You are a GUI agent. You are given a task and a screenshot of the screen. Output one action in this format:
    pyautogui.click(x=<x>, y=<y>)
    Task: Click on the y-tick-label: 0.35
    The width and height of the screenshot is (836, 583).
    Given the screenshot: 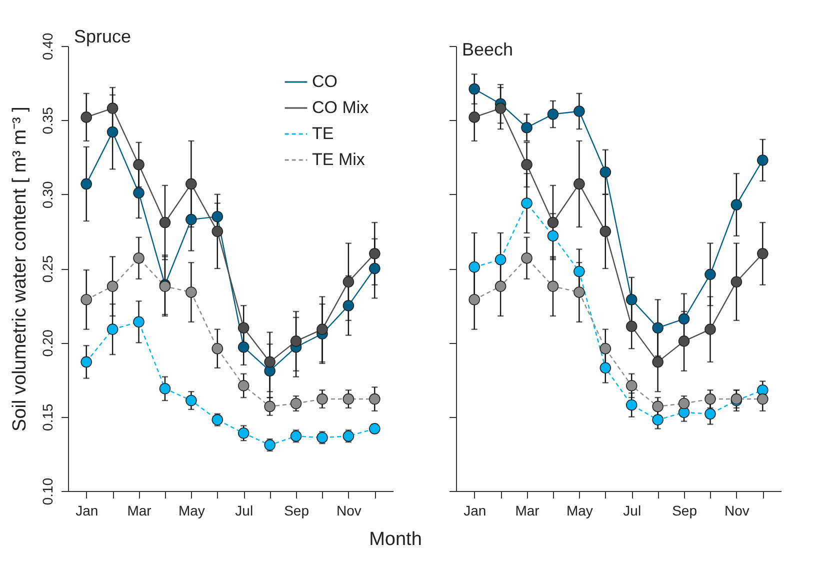 What is the action you would take?
    pyautogui.click(x=48, y=120)
    